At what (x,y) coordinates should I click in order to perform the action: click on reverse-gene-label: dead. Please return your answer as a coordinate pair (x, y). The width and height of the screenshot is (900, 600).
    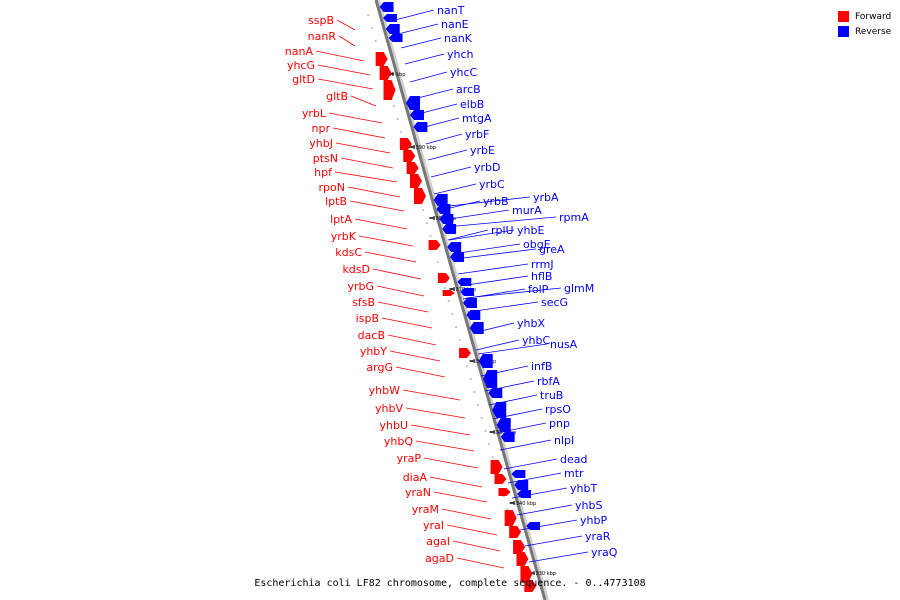
    Looking at the image, I should click on (573, 459).